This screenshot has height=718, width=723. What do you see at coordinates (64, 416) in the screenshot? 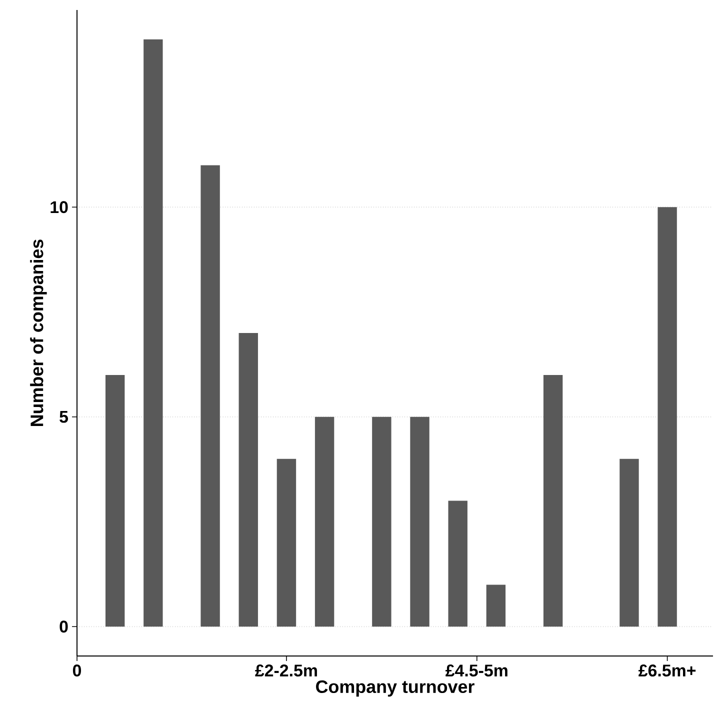
I see `y-tick-label: 5` at bounding box center [64, 416].